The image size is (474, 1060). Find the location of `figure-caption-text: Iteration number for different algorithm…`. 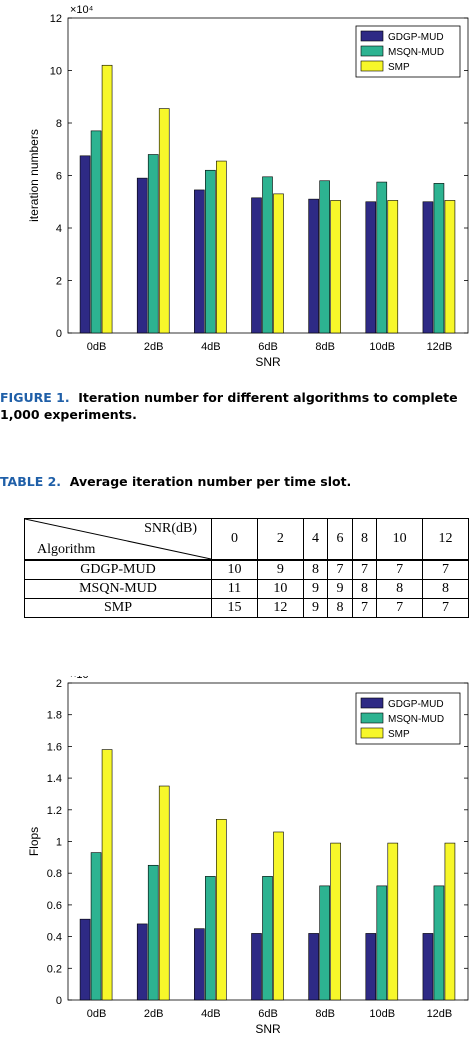

figure-caption-text: Iteration number for different algorithm… is located at coordinates (229, 406).